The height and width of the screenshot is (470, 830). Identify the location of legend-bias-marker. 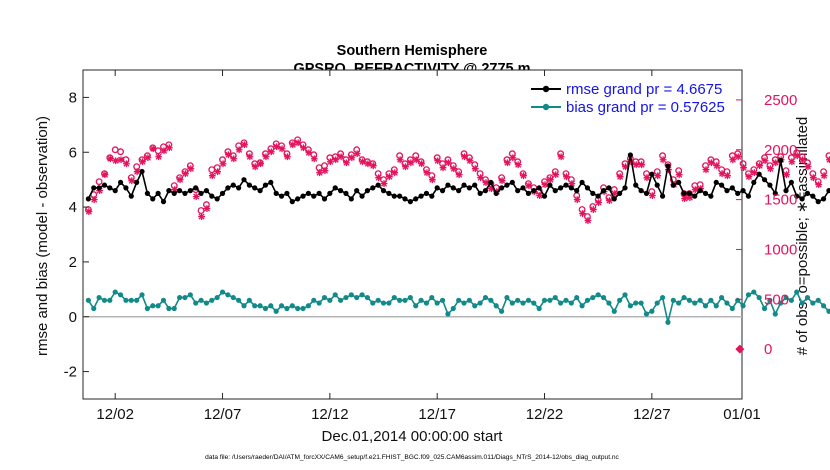
(546, 107).